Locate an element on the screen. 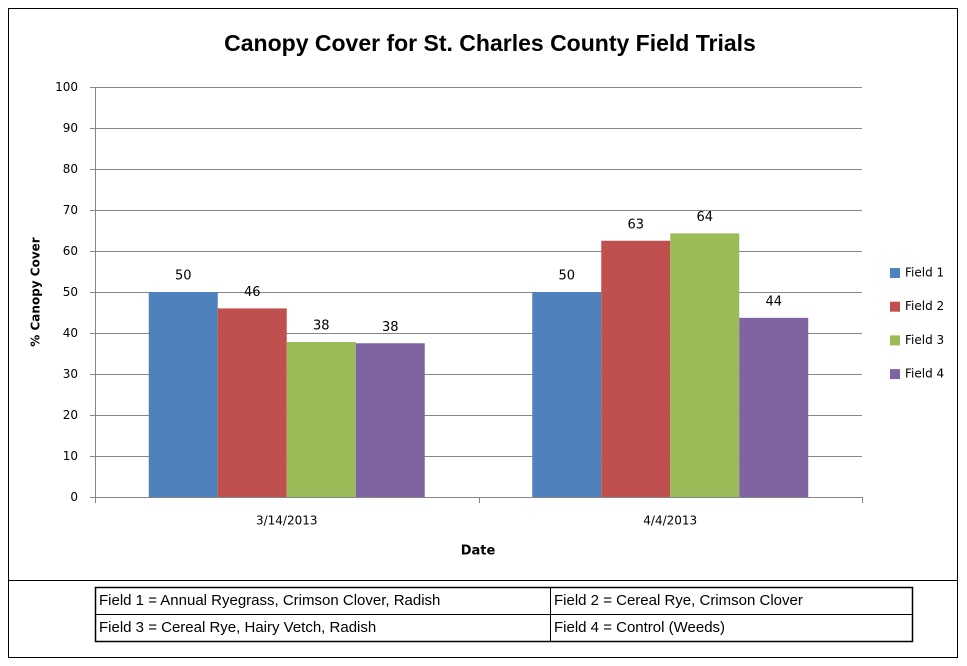  y-tick-label: 70 is located at coordinates (70, 210).